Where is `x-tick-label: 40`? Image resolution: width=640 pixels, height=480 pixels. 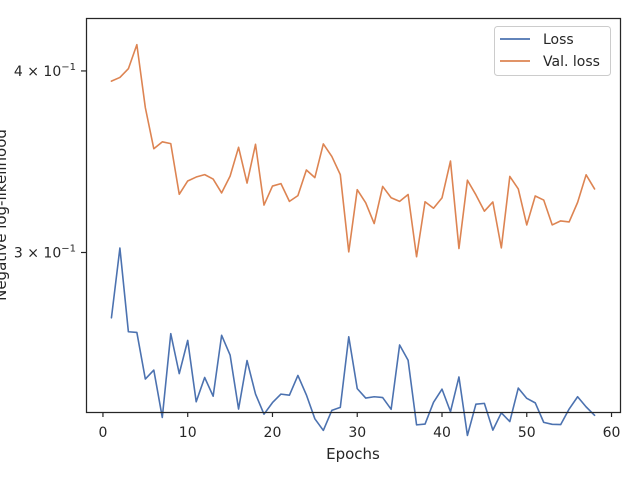 x-tick-label: 40 is located at coordinates (442, 433).